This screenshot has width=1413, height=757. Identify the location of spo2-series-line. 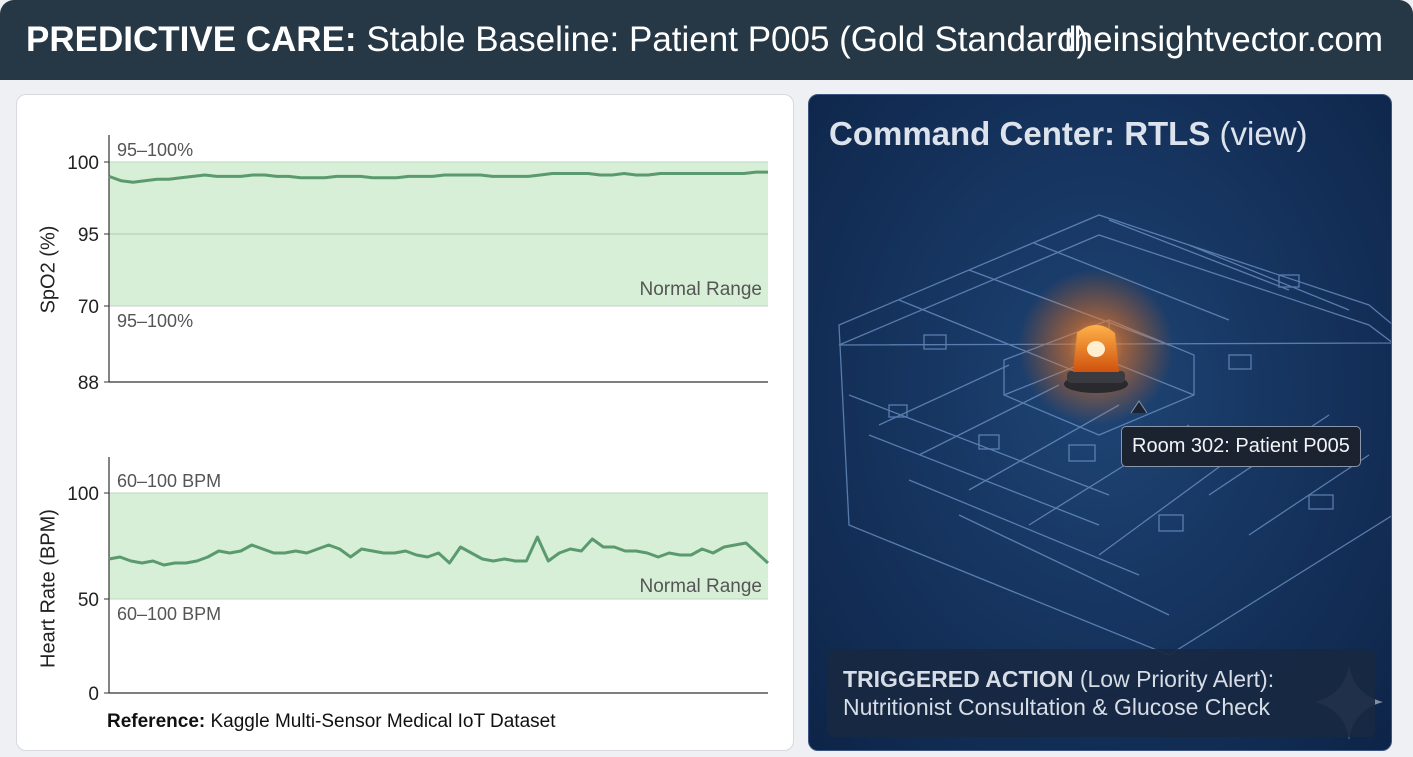
(438, 177).